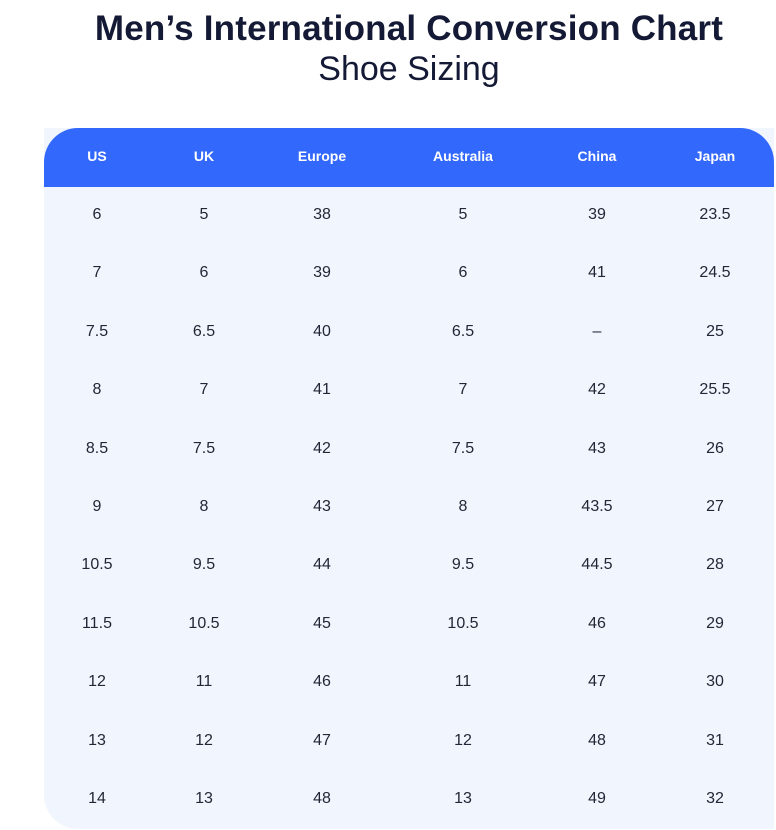  What do you see at coordinates (715, 390) in the screenshot?
I see `table-cell: 25.5` at bounding box center [715, 390].